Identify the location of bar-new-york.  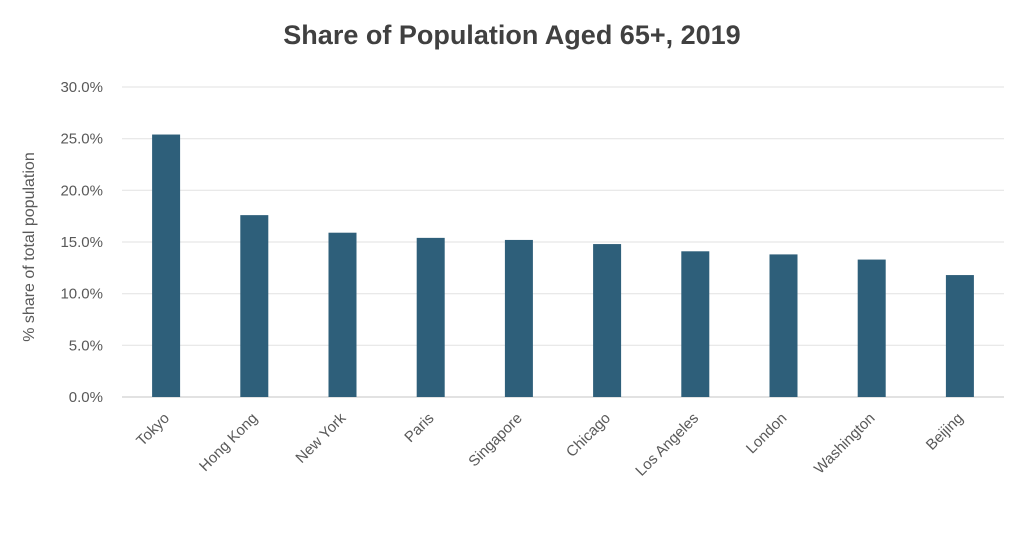
(342, 314).